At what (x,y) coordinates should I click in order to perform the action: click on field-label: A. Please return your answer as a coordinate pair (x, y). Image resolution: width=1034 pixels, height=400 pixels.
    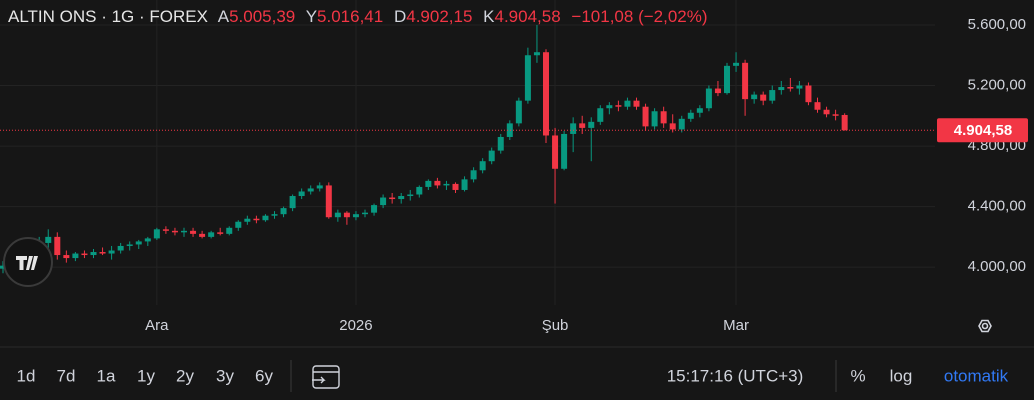
    Looking at the image, I should click on (224, 16).